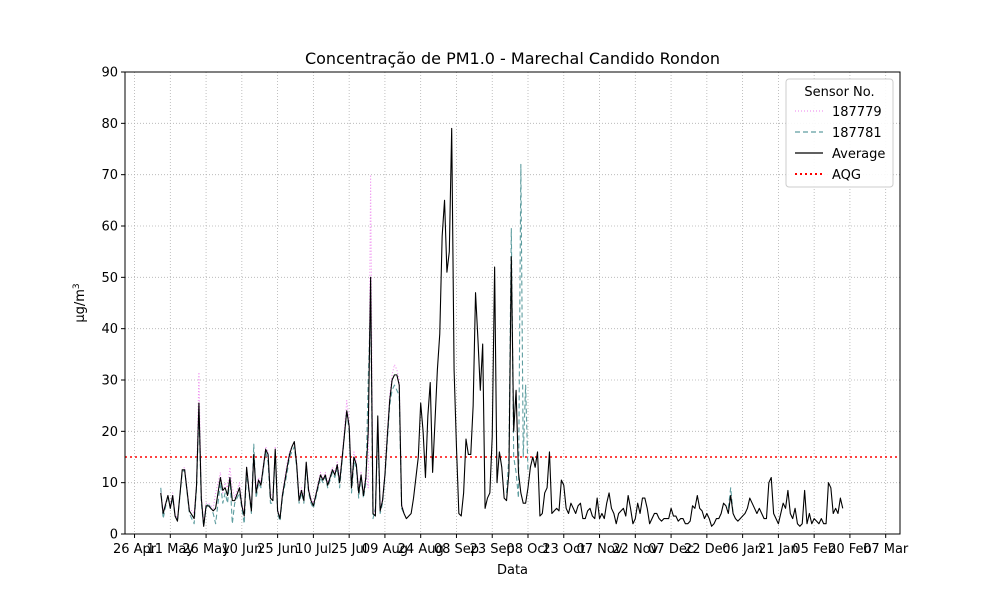 Image resolution: width=1000 pixels, height=604 pixels. What do you see at coordinates (839, 92) in the screenshot?
I see `legend-title: Sensor No.` at bounding box center [839, 92].